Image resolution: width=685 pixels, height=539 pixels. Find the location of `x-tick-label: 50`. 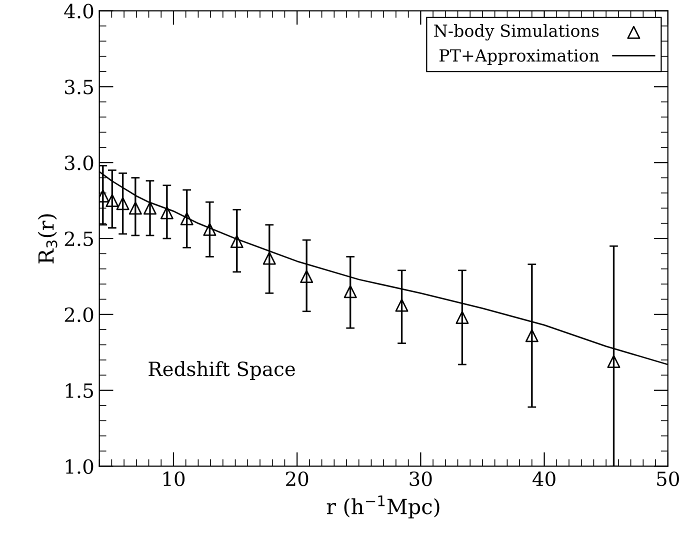

x-tick-label: 50 is located at coordinates (668, 478).